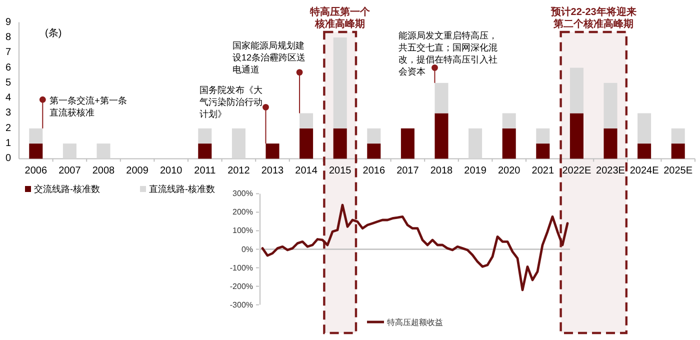 This screenshot has height=340, width=700. What do you see at coordinates (242, 212) in the screenshot?
I see `y-tick-label: 200%` at bounding box center [242, 212].